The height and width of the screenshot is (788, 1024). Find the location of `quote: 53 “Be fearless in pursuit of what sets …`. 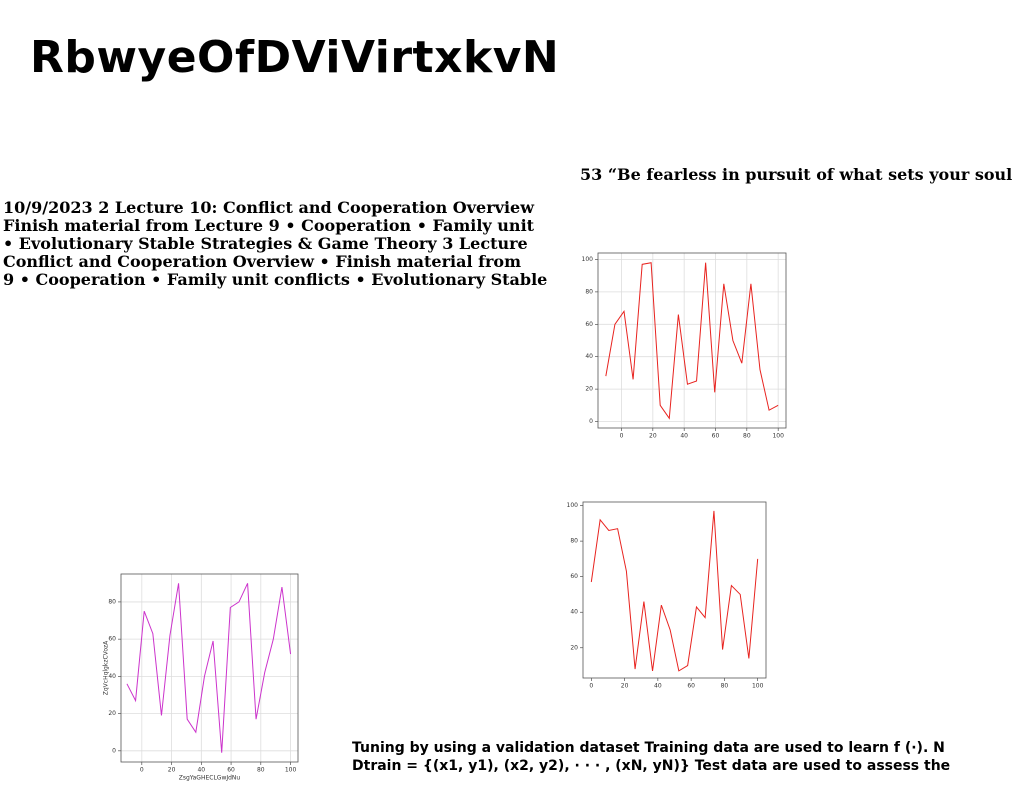

quote: 53 “Be fearless in pursuit of what sets … is located at coordinates (796, 174).